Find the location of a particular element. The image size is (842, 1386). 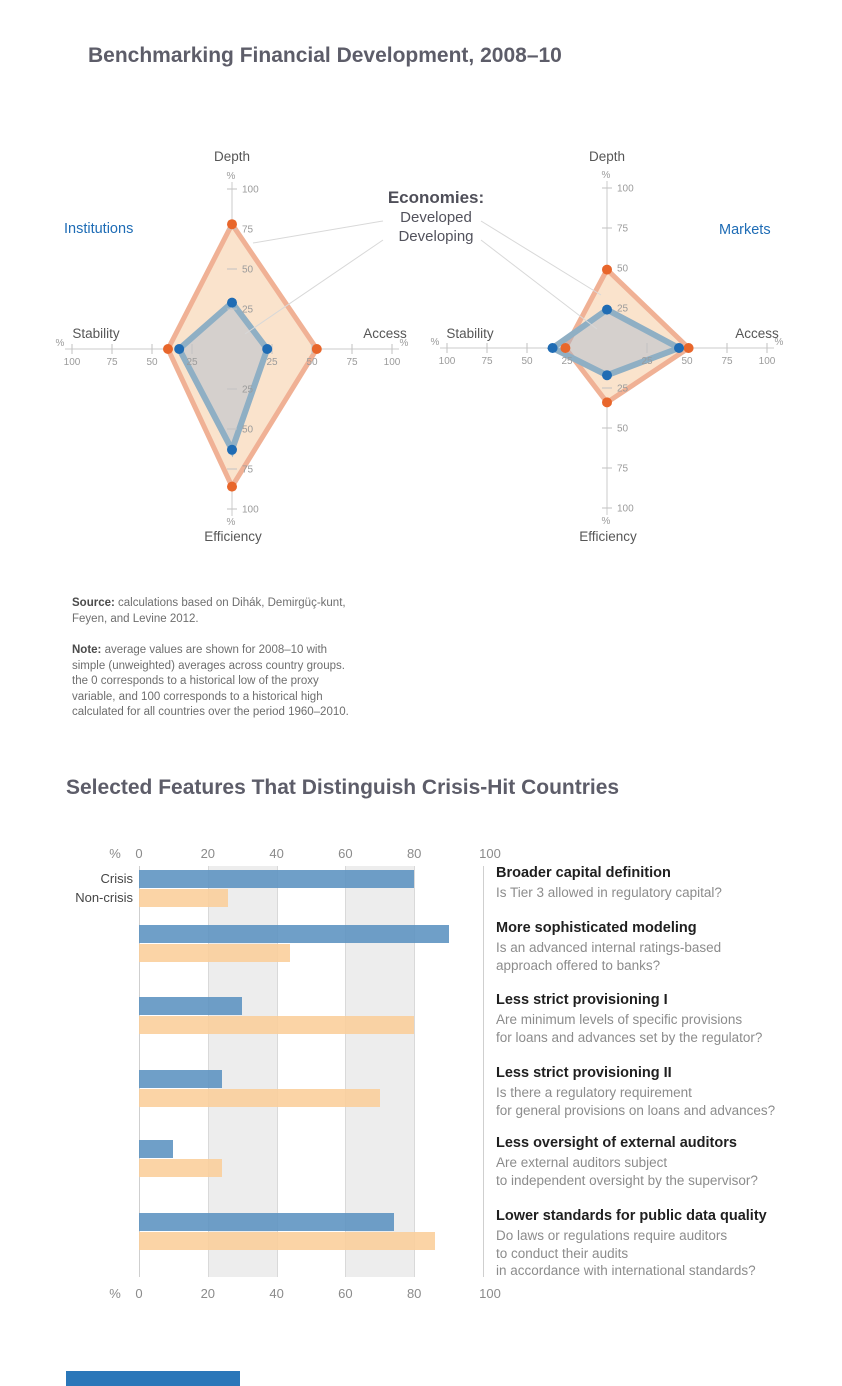

feature-title: Less strict provisioning II is located at coordinates (584, 1073).